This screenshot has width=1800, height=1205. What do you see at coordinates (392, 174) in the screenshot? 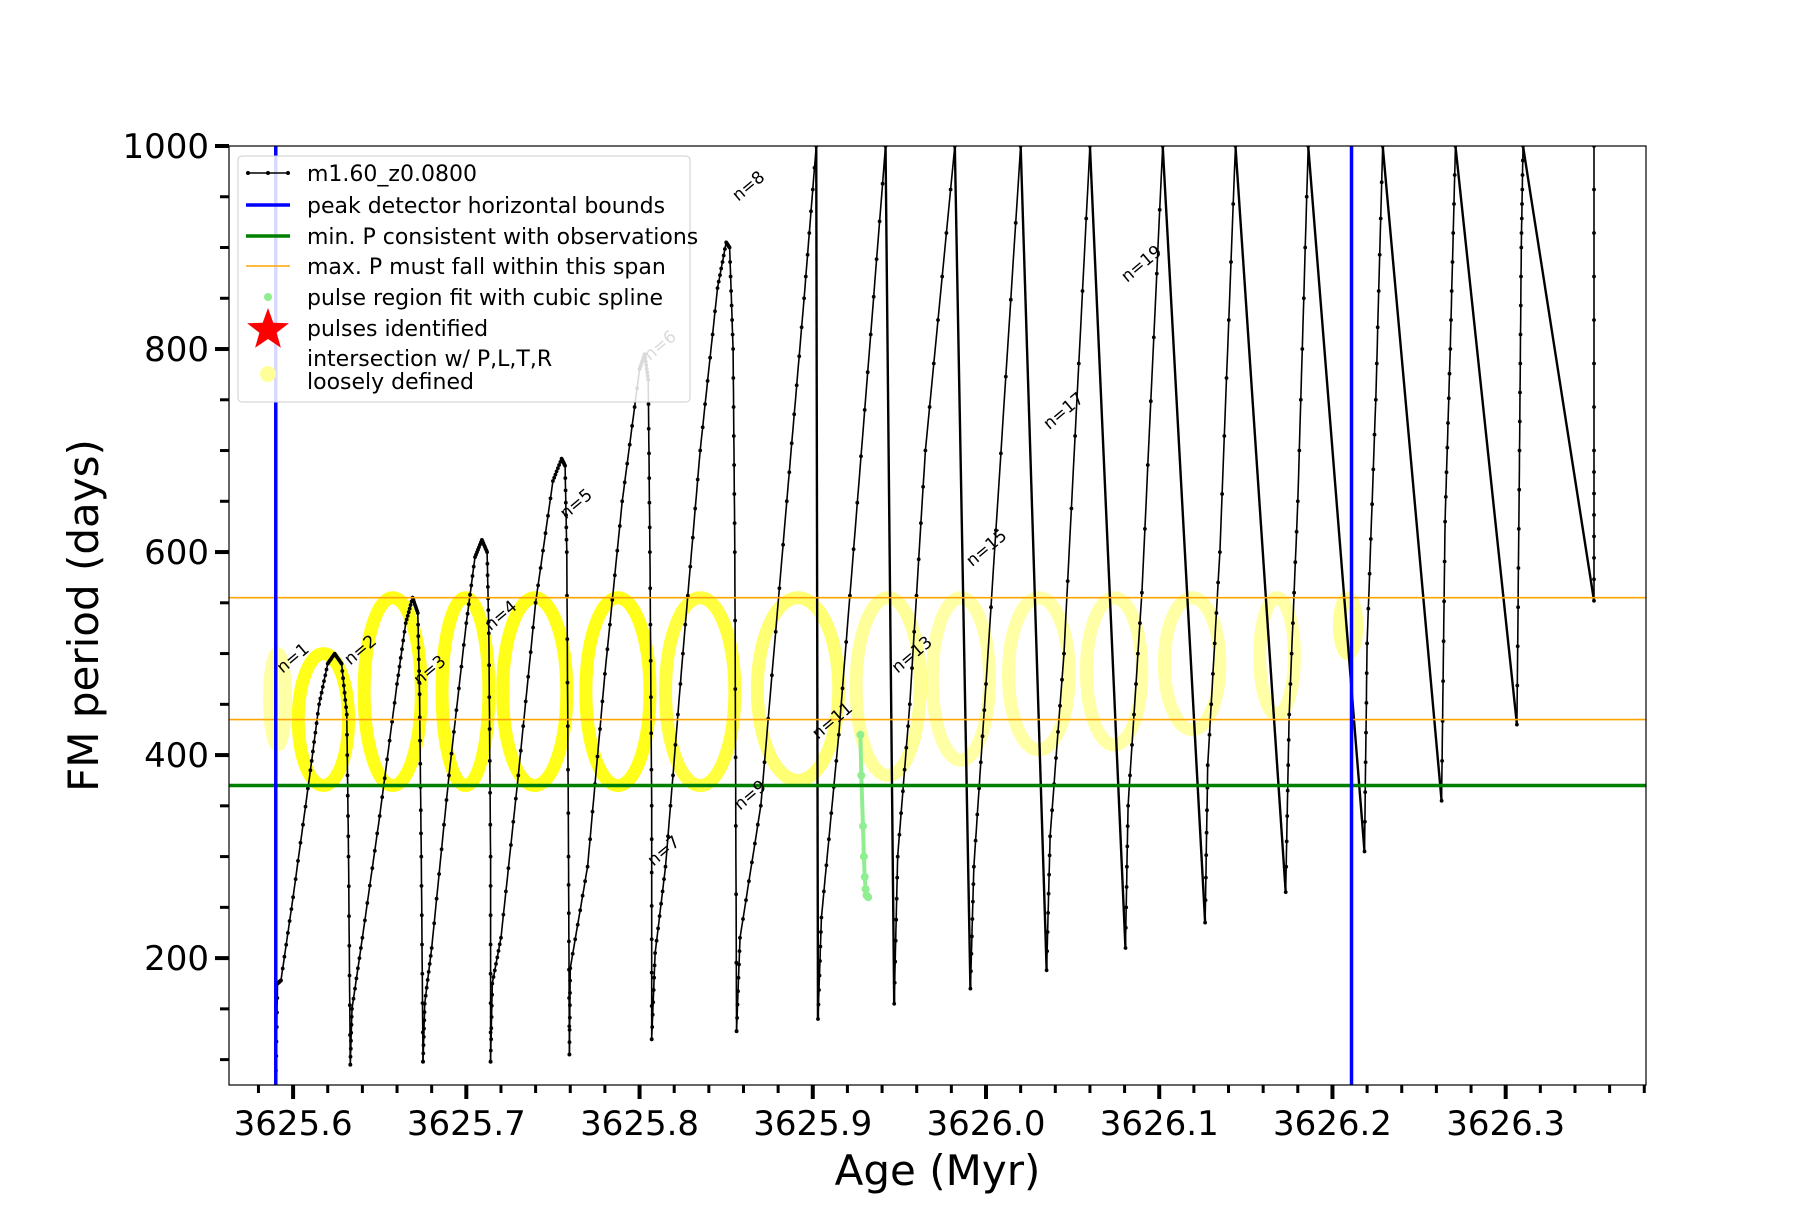
I see `legend-label: m1.60_z0.0800` at bounding box center [392, 174].